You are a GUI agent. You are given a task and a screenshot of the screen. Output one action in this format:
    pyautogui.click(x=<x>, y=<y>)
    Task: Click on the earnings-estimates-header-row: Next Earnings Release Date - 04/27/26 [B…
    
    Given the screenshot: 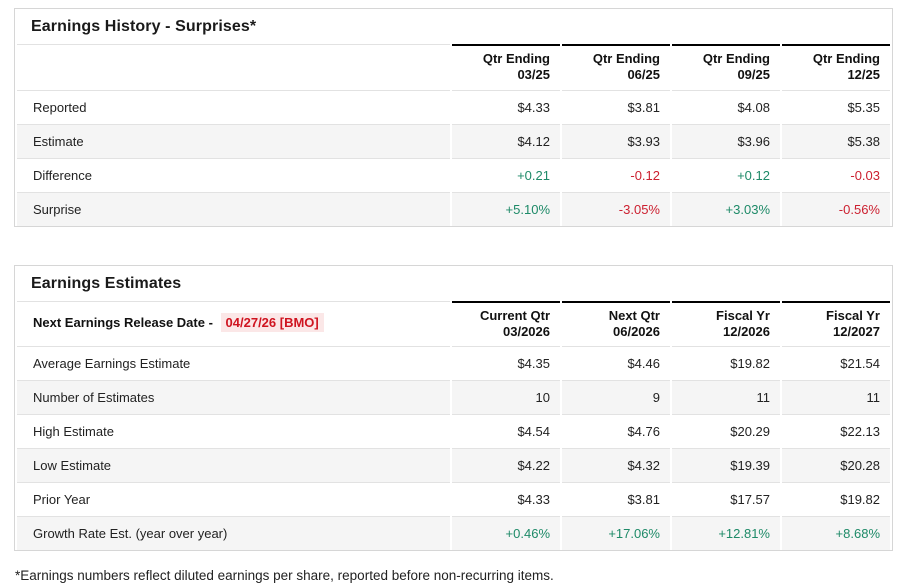 What is the action you would take?
    pyautogui.click(x=453, y=323)
    